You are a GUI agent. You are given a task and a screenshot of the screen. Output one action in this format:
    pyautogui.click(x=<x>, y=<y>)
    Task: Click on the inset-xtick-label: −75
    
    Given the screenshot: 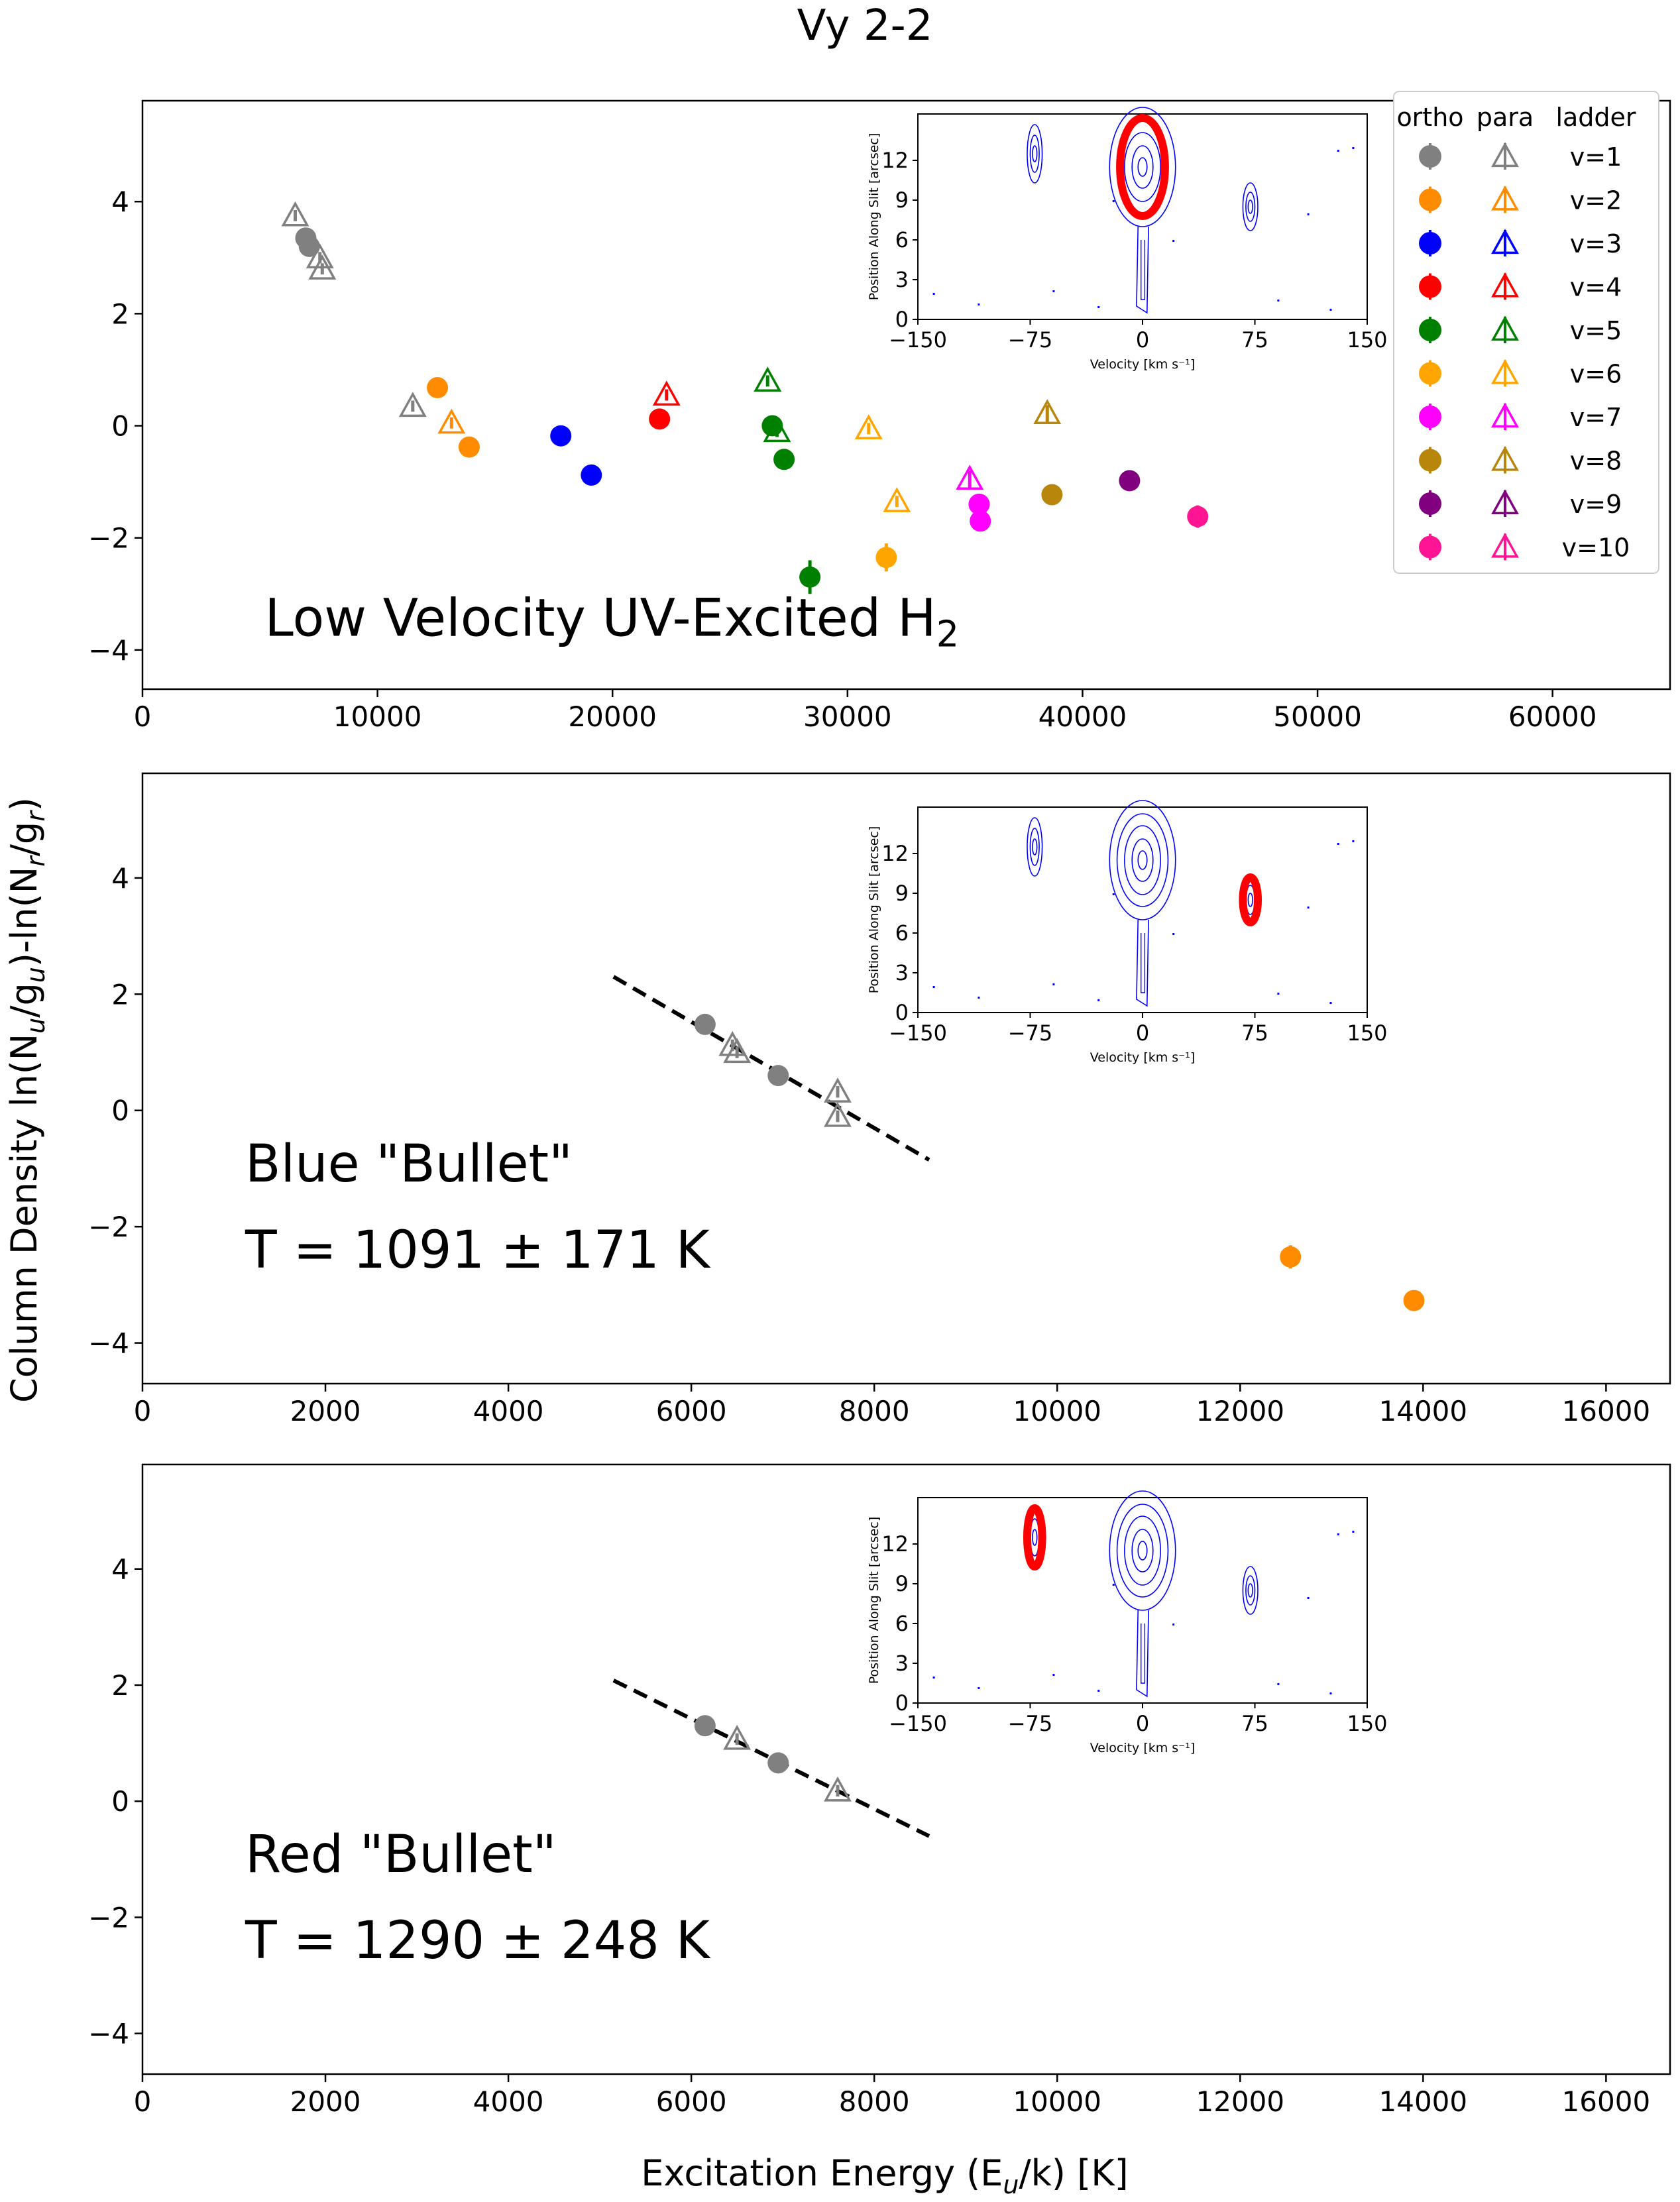 What is the action you would take?
    pyautogui.click(x=1030, y=340)
    